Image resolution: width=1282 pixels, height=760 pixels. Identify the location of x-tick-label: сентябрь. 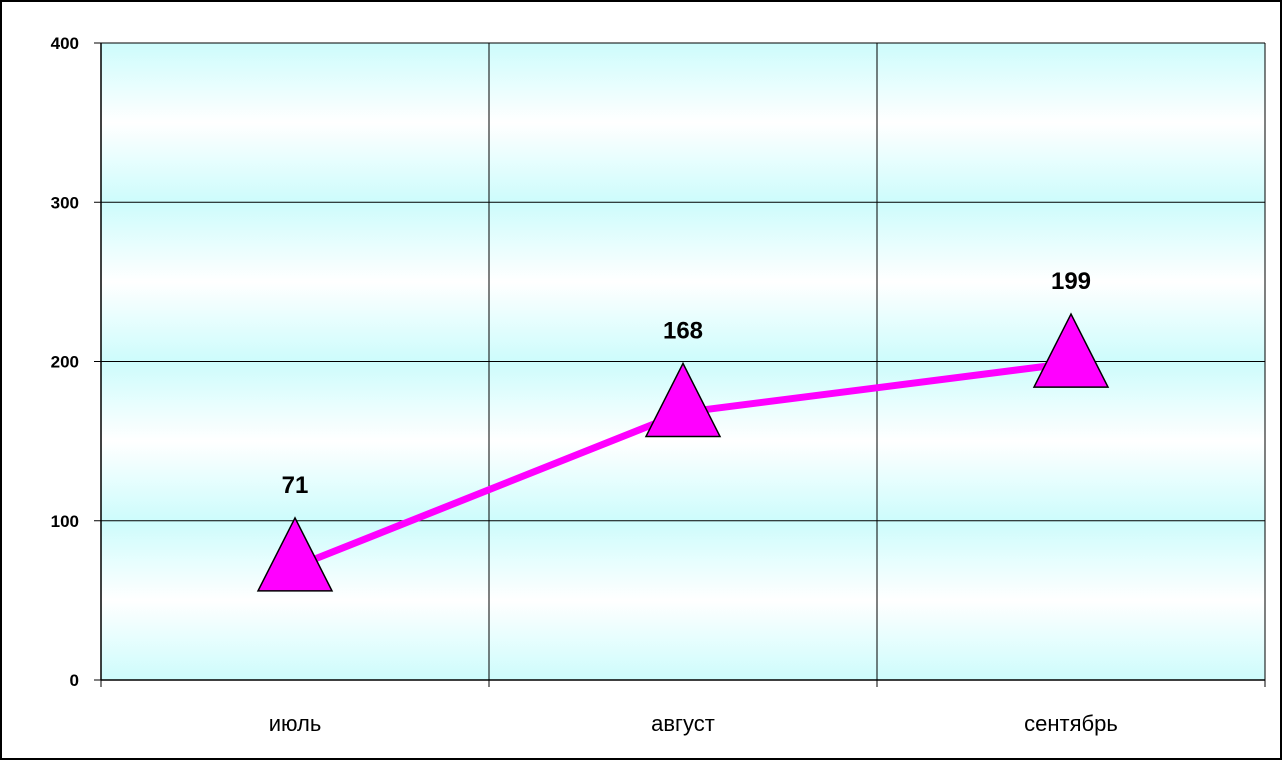
(1071, 723).